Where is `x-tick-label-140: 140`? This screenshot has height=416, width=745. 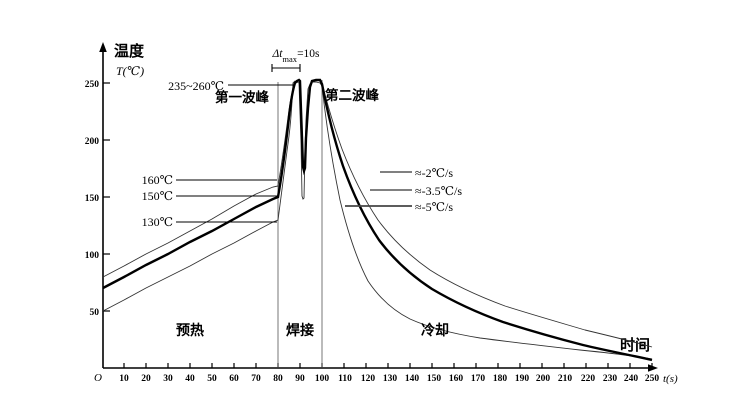
x-tick-label-140: 140 is located at coordinates (412, 379).